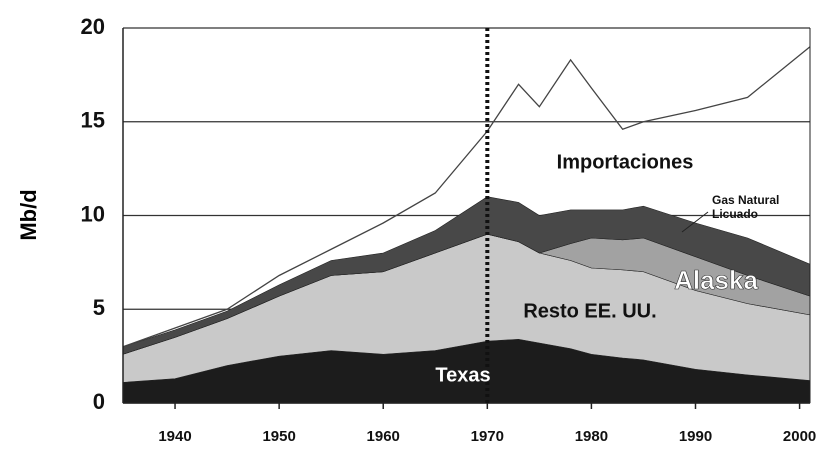  Describe the element at coordinates (93, 213) in the screenshot. I see `y-tick-label: 10` at that location.